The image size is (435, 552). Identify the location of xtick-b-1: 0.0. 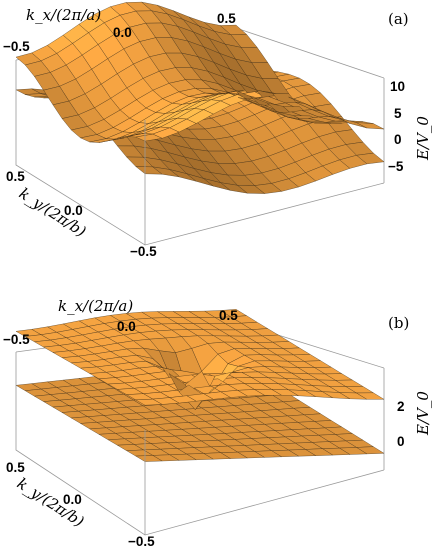
(126, 326).